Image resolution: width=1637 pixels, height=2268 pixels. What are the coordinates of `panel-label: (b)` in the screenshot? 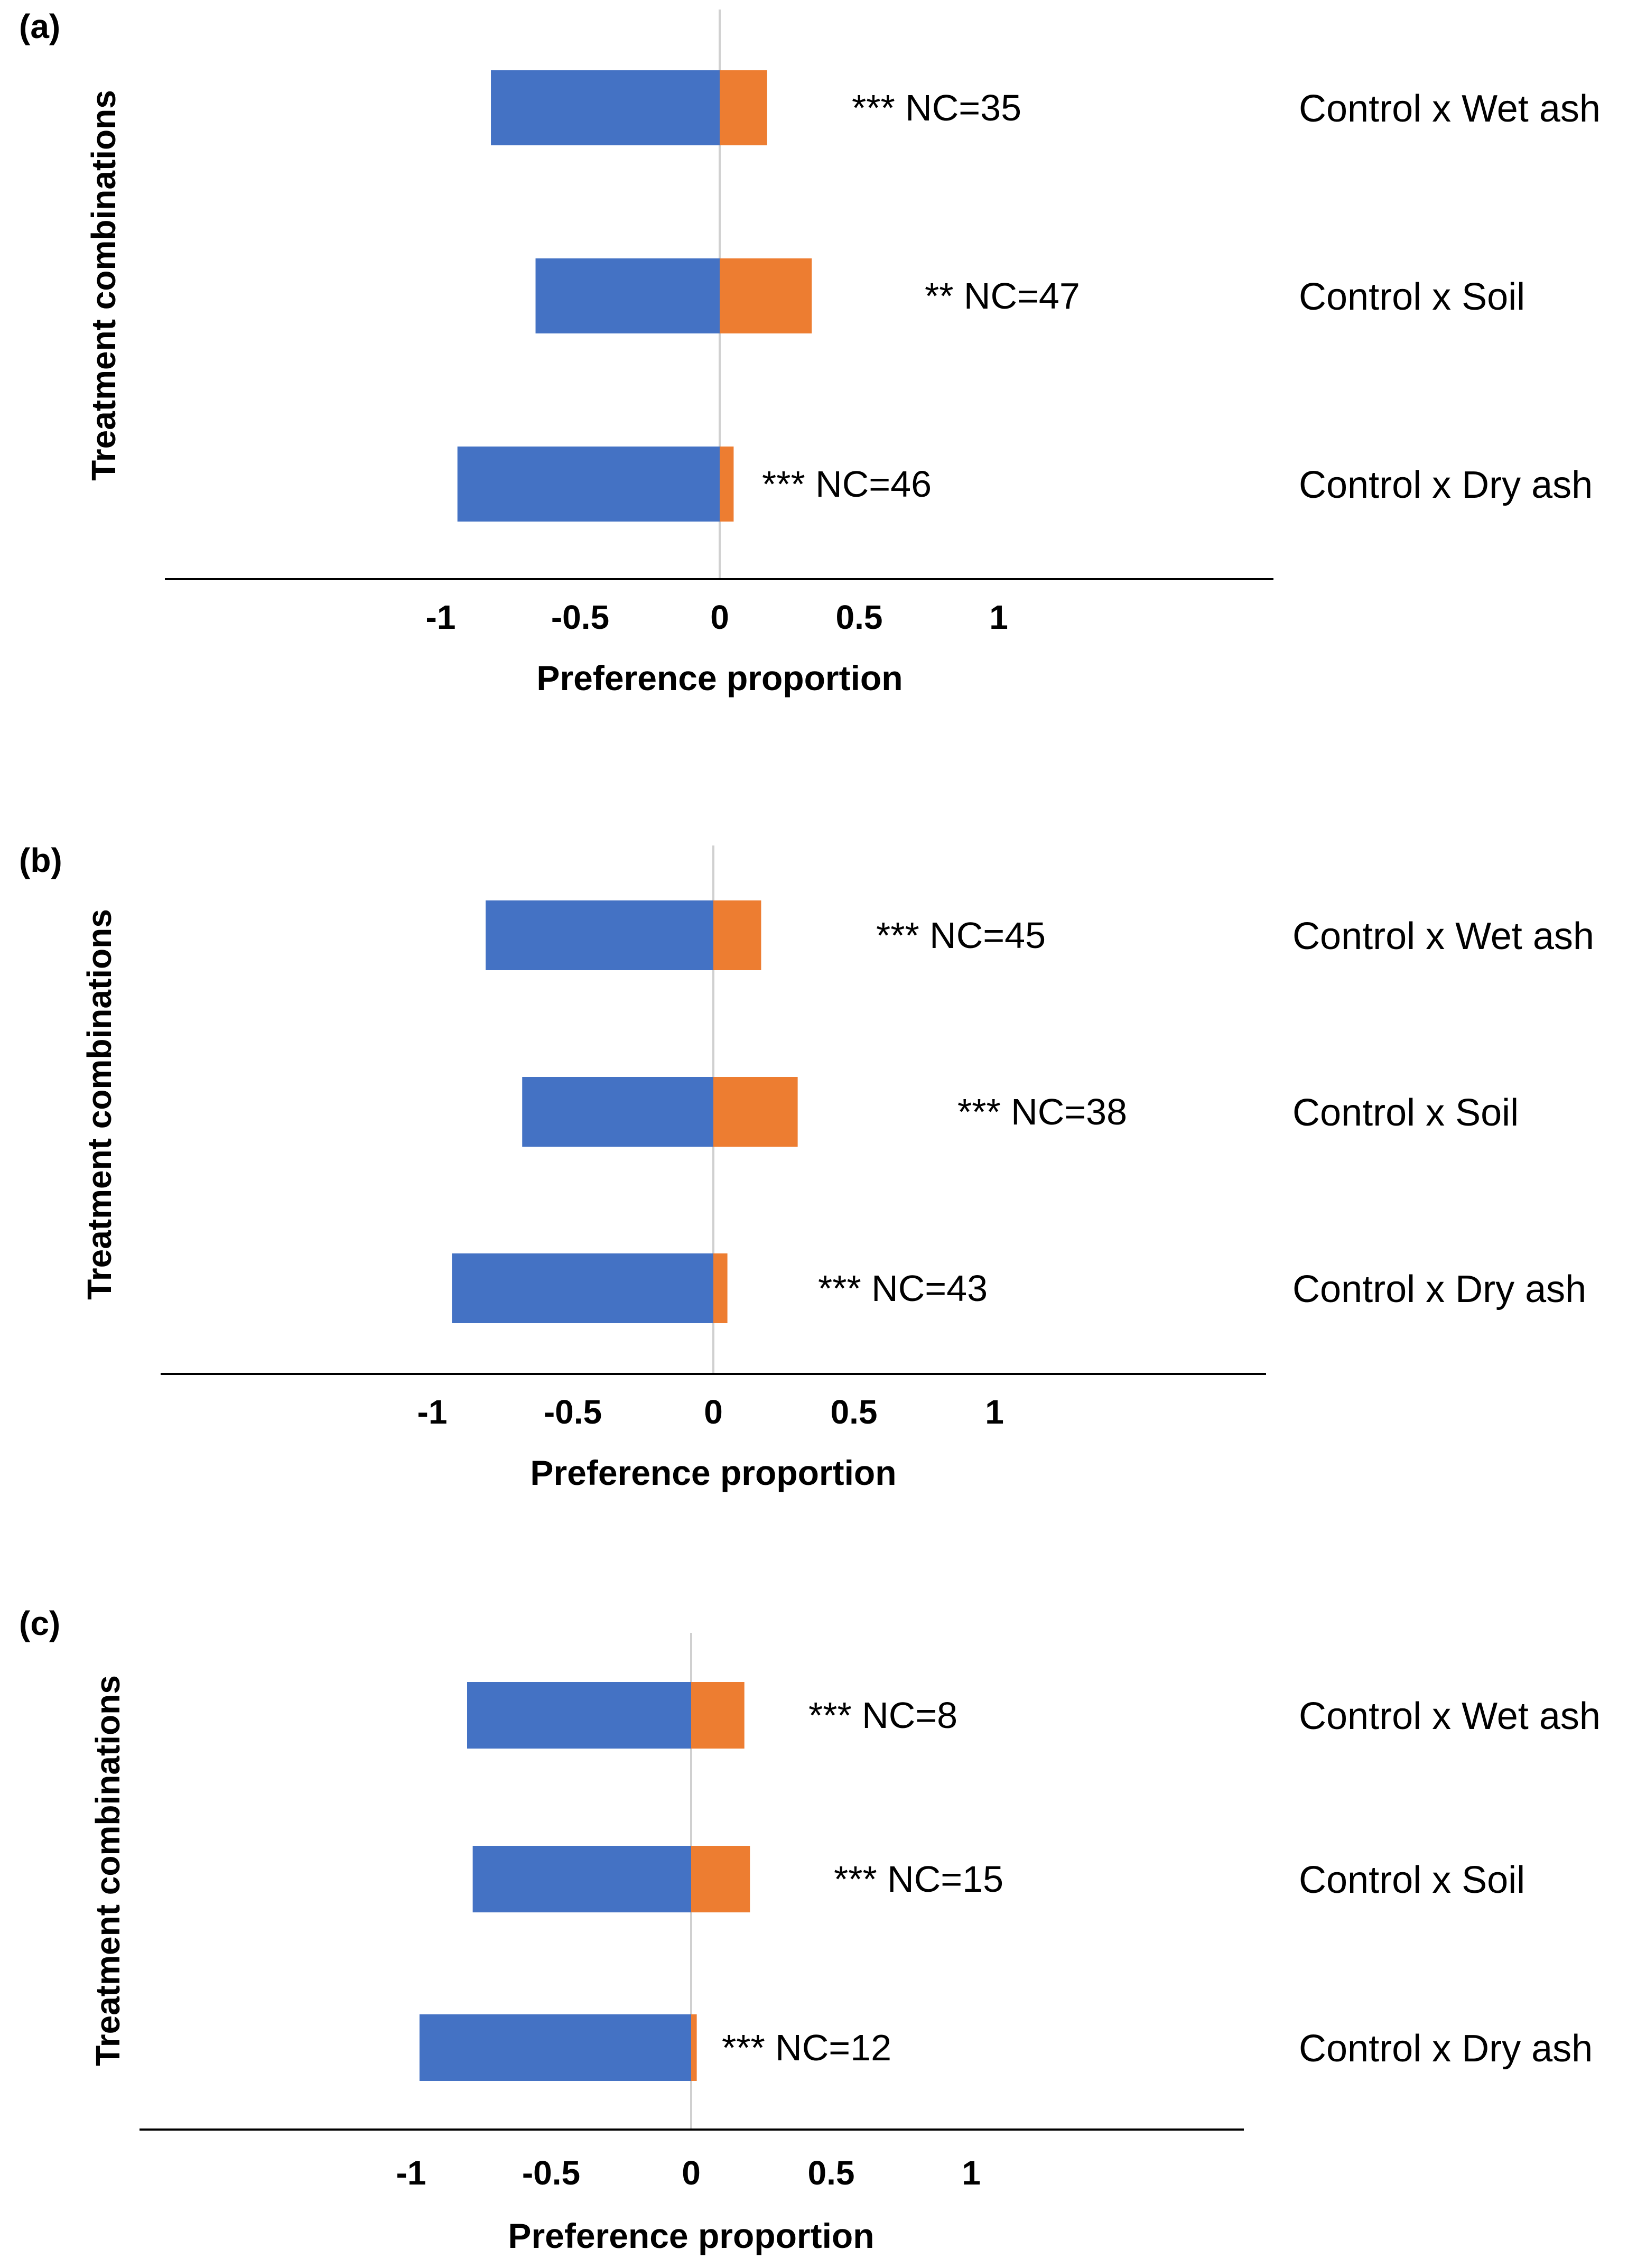 It's located at (40, 860).